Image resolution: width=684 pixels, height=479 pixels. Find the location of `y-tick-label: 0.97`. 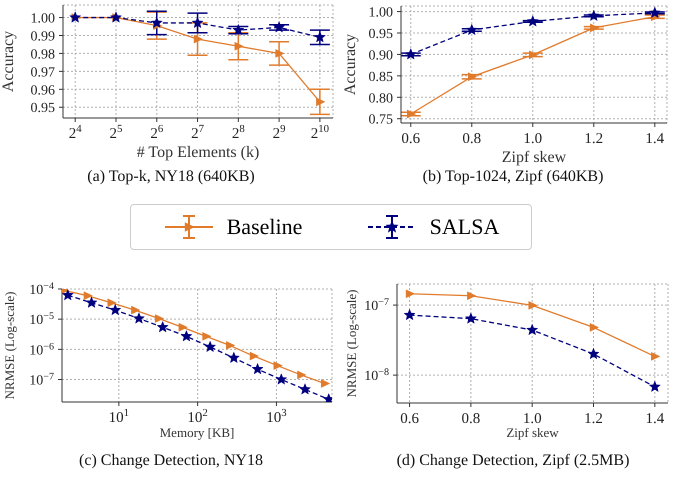

y-tick-label: 0.97 is located at coordinates (42, 72).